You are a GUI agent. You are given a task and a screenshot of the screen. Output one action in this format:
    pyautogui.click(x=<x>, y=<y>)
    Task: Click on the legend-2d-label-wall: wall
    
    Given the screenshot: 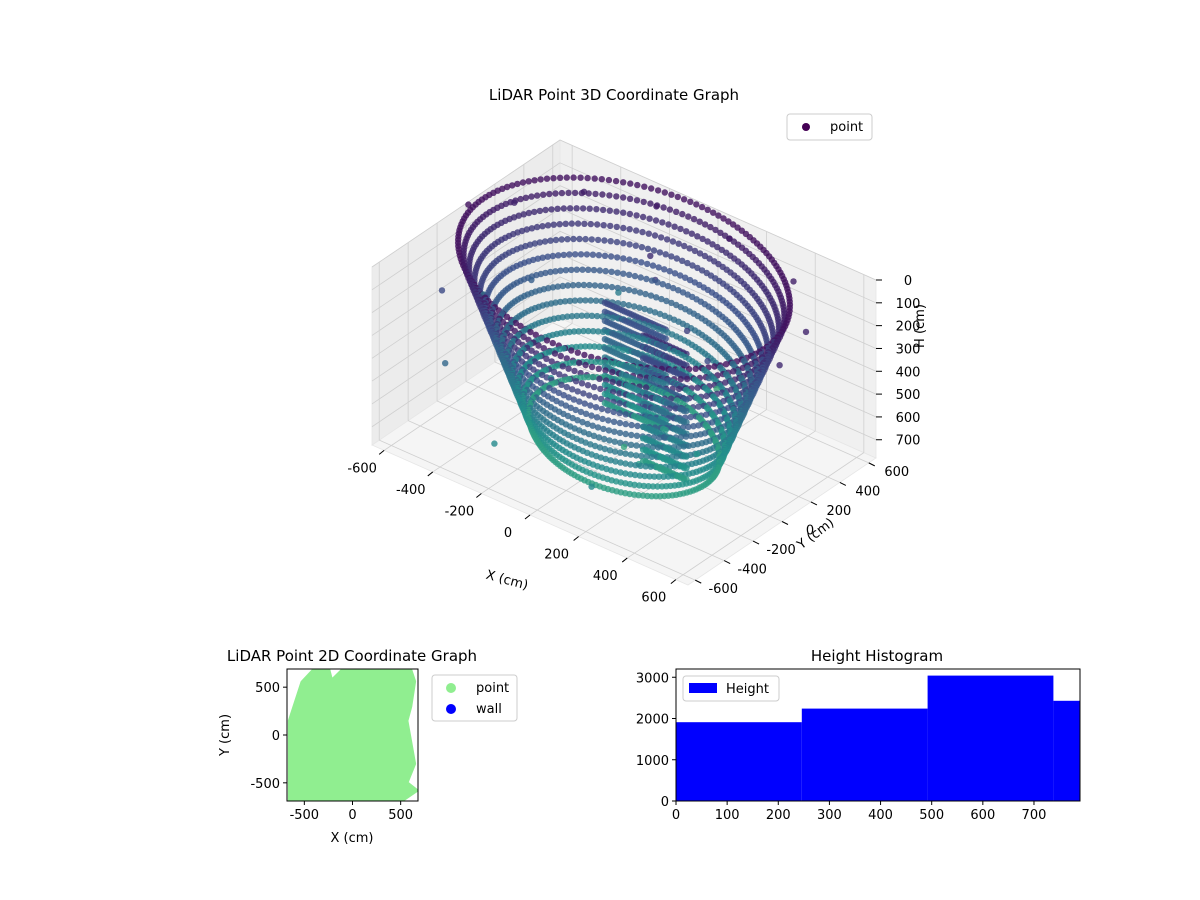 What is the action you would take?
    pyautogui.click(x=489, y=709)
    